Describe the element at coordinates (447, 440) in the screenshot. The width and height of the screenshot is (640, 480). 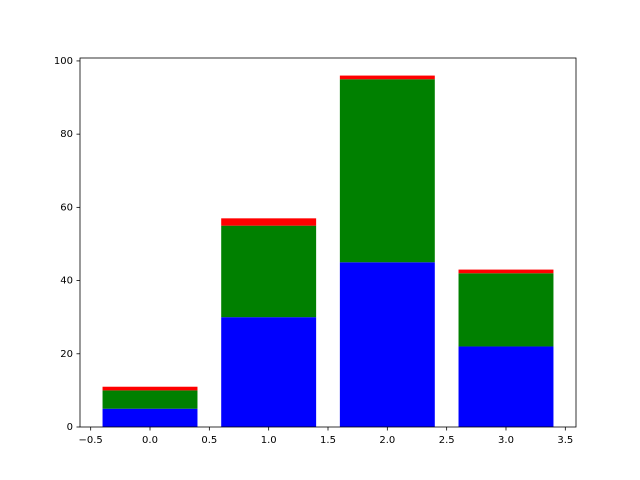
I see `x-tick-label: 2.5` at that location.